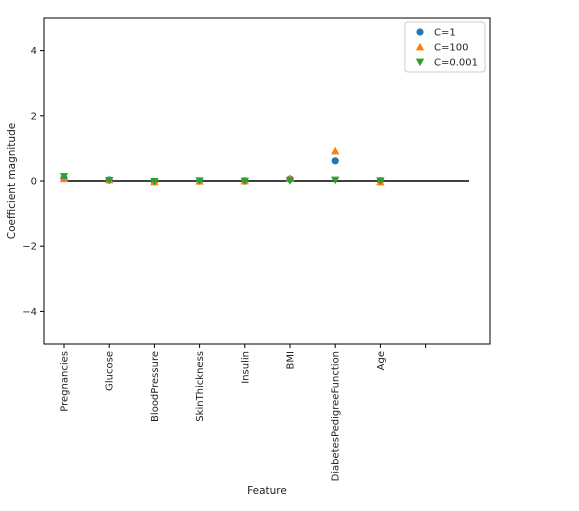  Describe the element at coordinates (34, 116) in the screenshot. I see `y-tick-label: 2` at that location.